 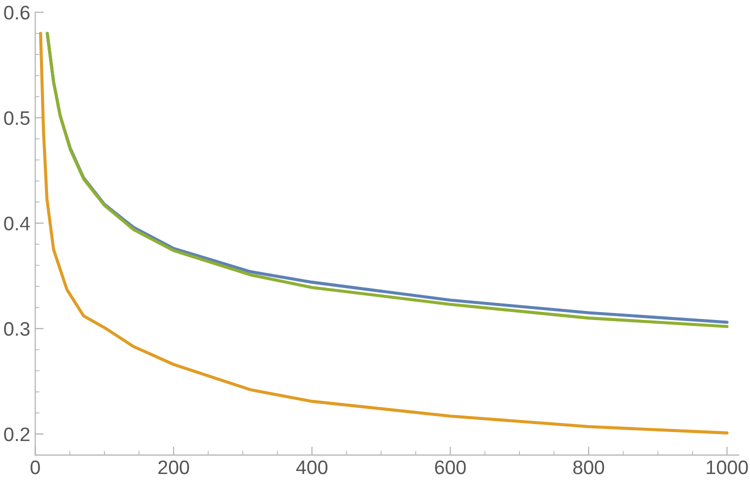 What do you see at coordinates (312, 467) in the screenshot?
I see `x-tick-label: 400` at bounding box center [312, 467].